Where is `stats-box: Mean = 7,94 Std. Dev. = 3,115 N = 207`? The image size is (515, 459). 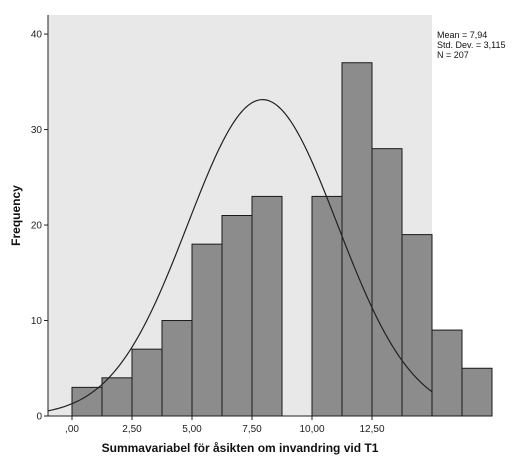
stats-box: Mean = 7,94 Std. Dev. = 3,115 N = 207 is located at coordinates (471, 45).